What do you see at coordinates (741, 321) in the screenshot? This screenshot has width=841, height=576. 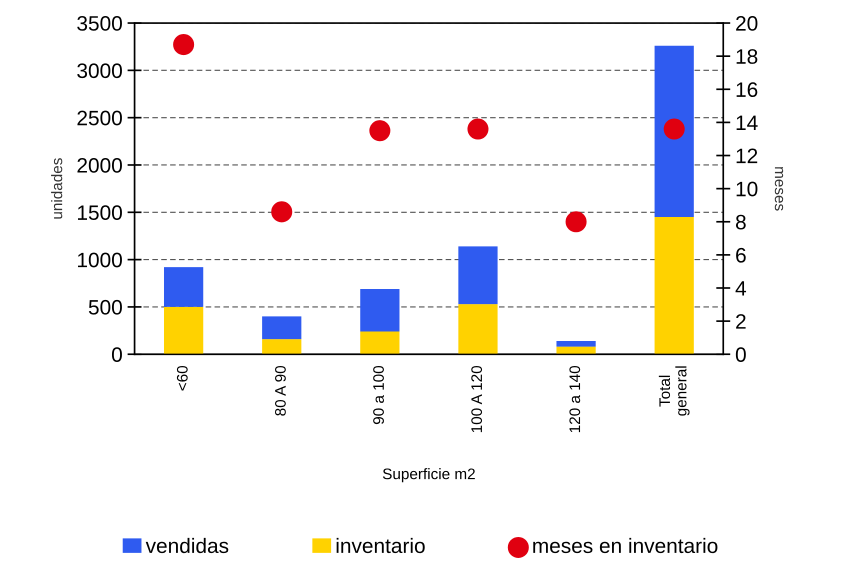 I see `y2-tick-label: 2` at bounding box center [741, 321].